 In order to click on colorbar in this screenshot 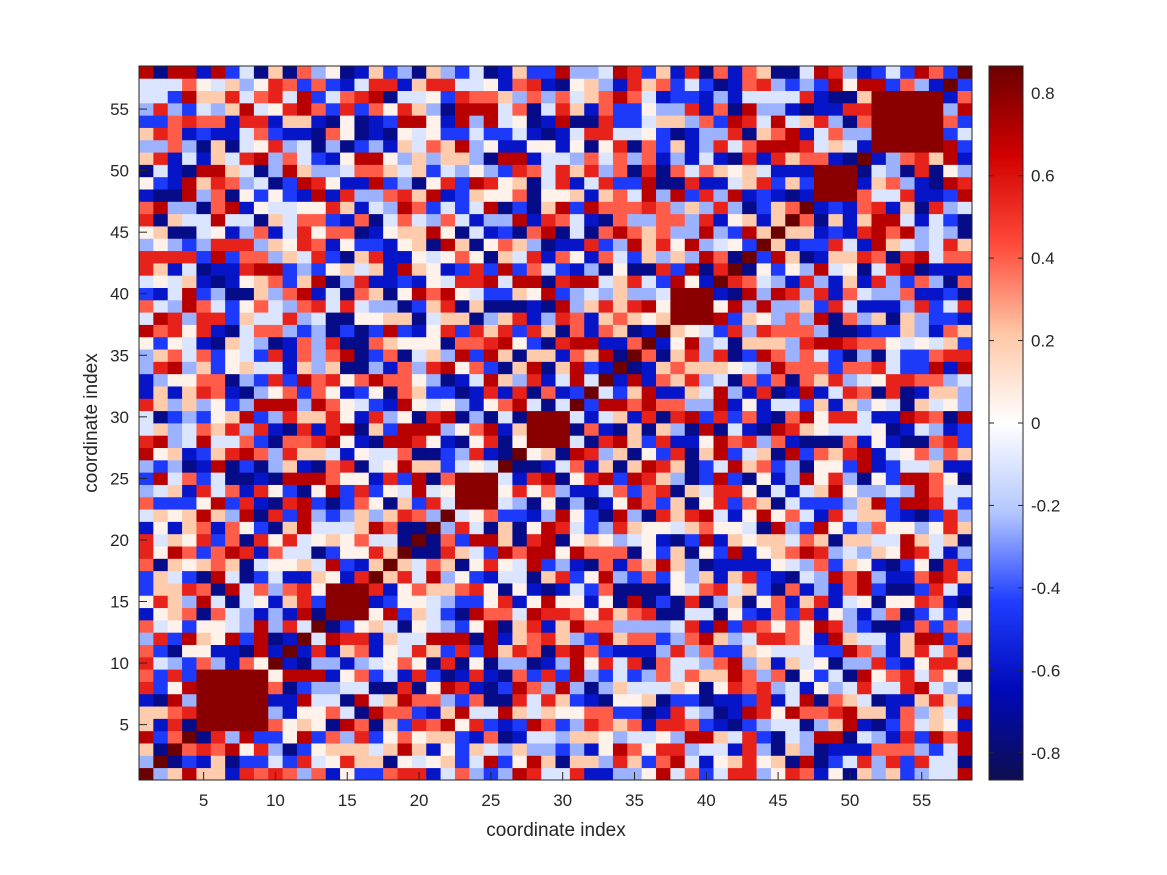, I will do `click(1006, 423)`.